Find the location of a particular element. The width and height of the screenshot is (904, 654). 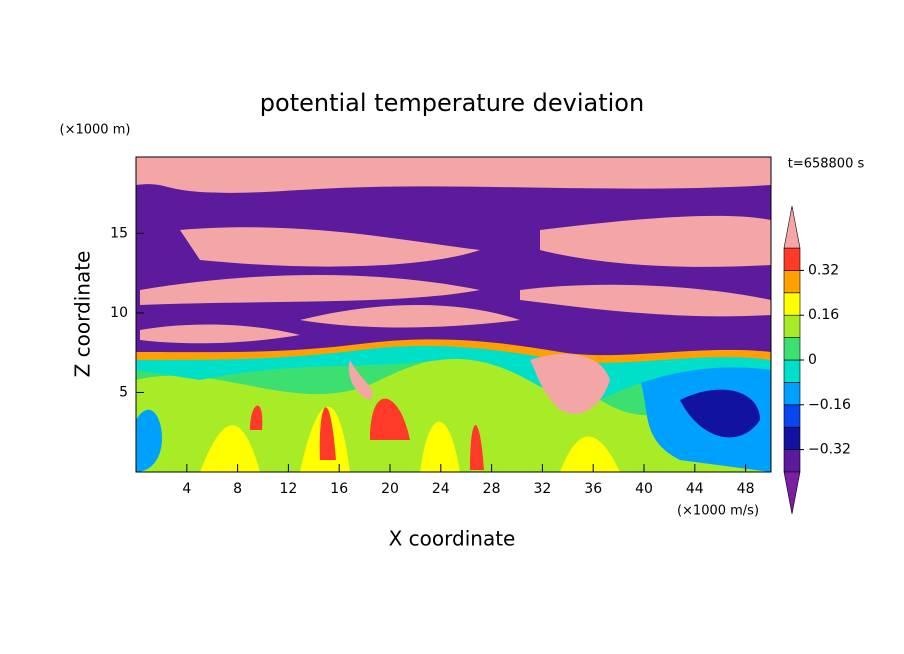

x-tick-label: 8 is located at coordinates (237, 489).